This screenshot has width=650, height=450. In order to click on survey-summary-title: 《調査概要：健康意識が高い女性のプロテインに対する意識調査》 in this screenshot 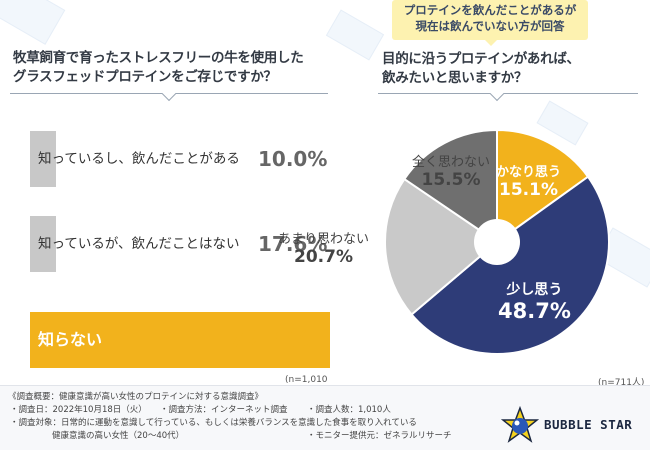, I will do `click(136, 397)`.